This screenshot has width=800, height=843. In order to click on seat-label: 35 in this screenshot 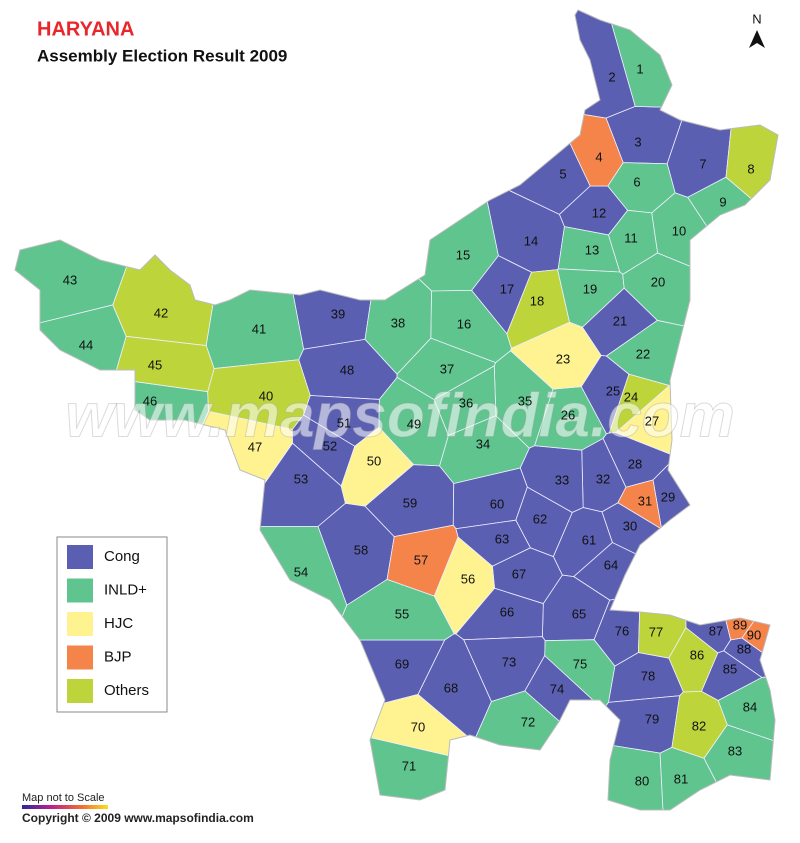, I will do `click(525, 400)`.